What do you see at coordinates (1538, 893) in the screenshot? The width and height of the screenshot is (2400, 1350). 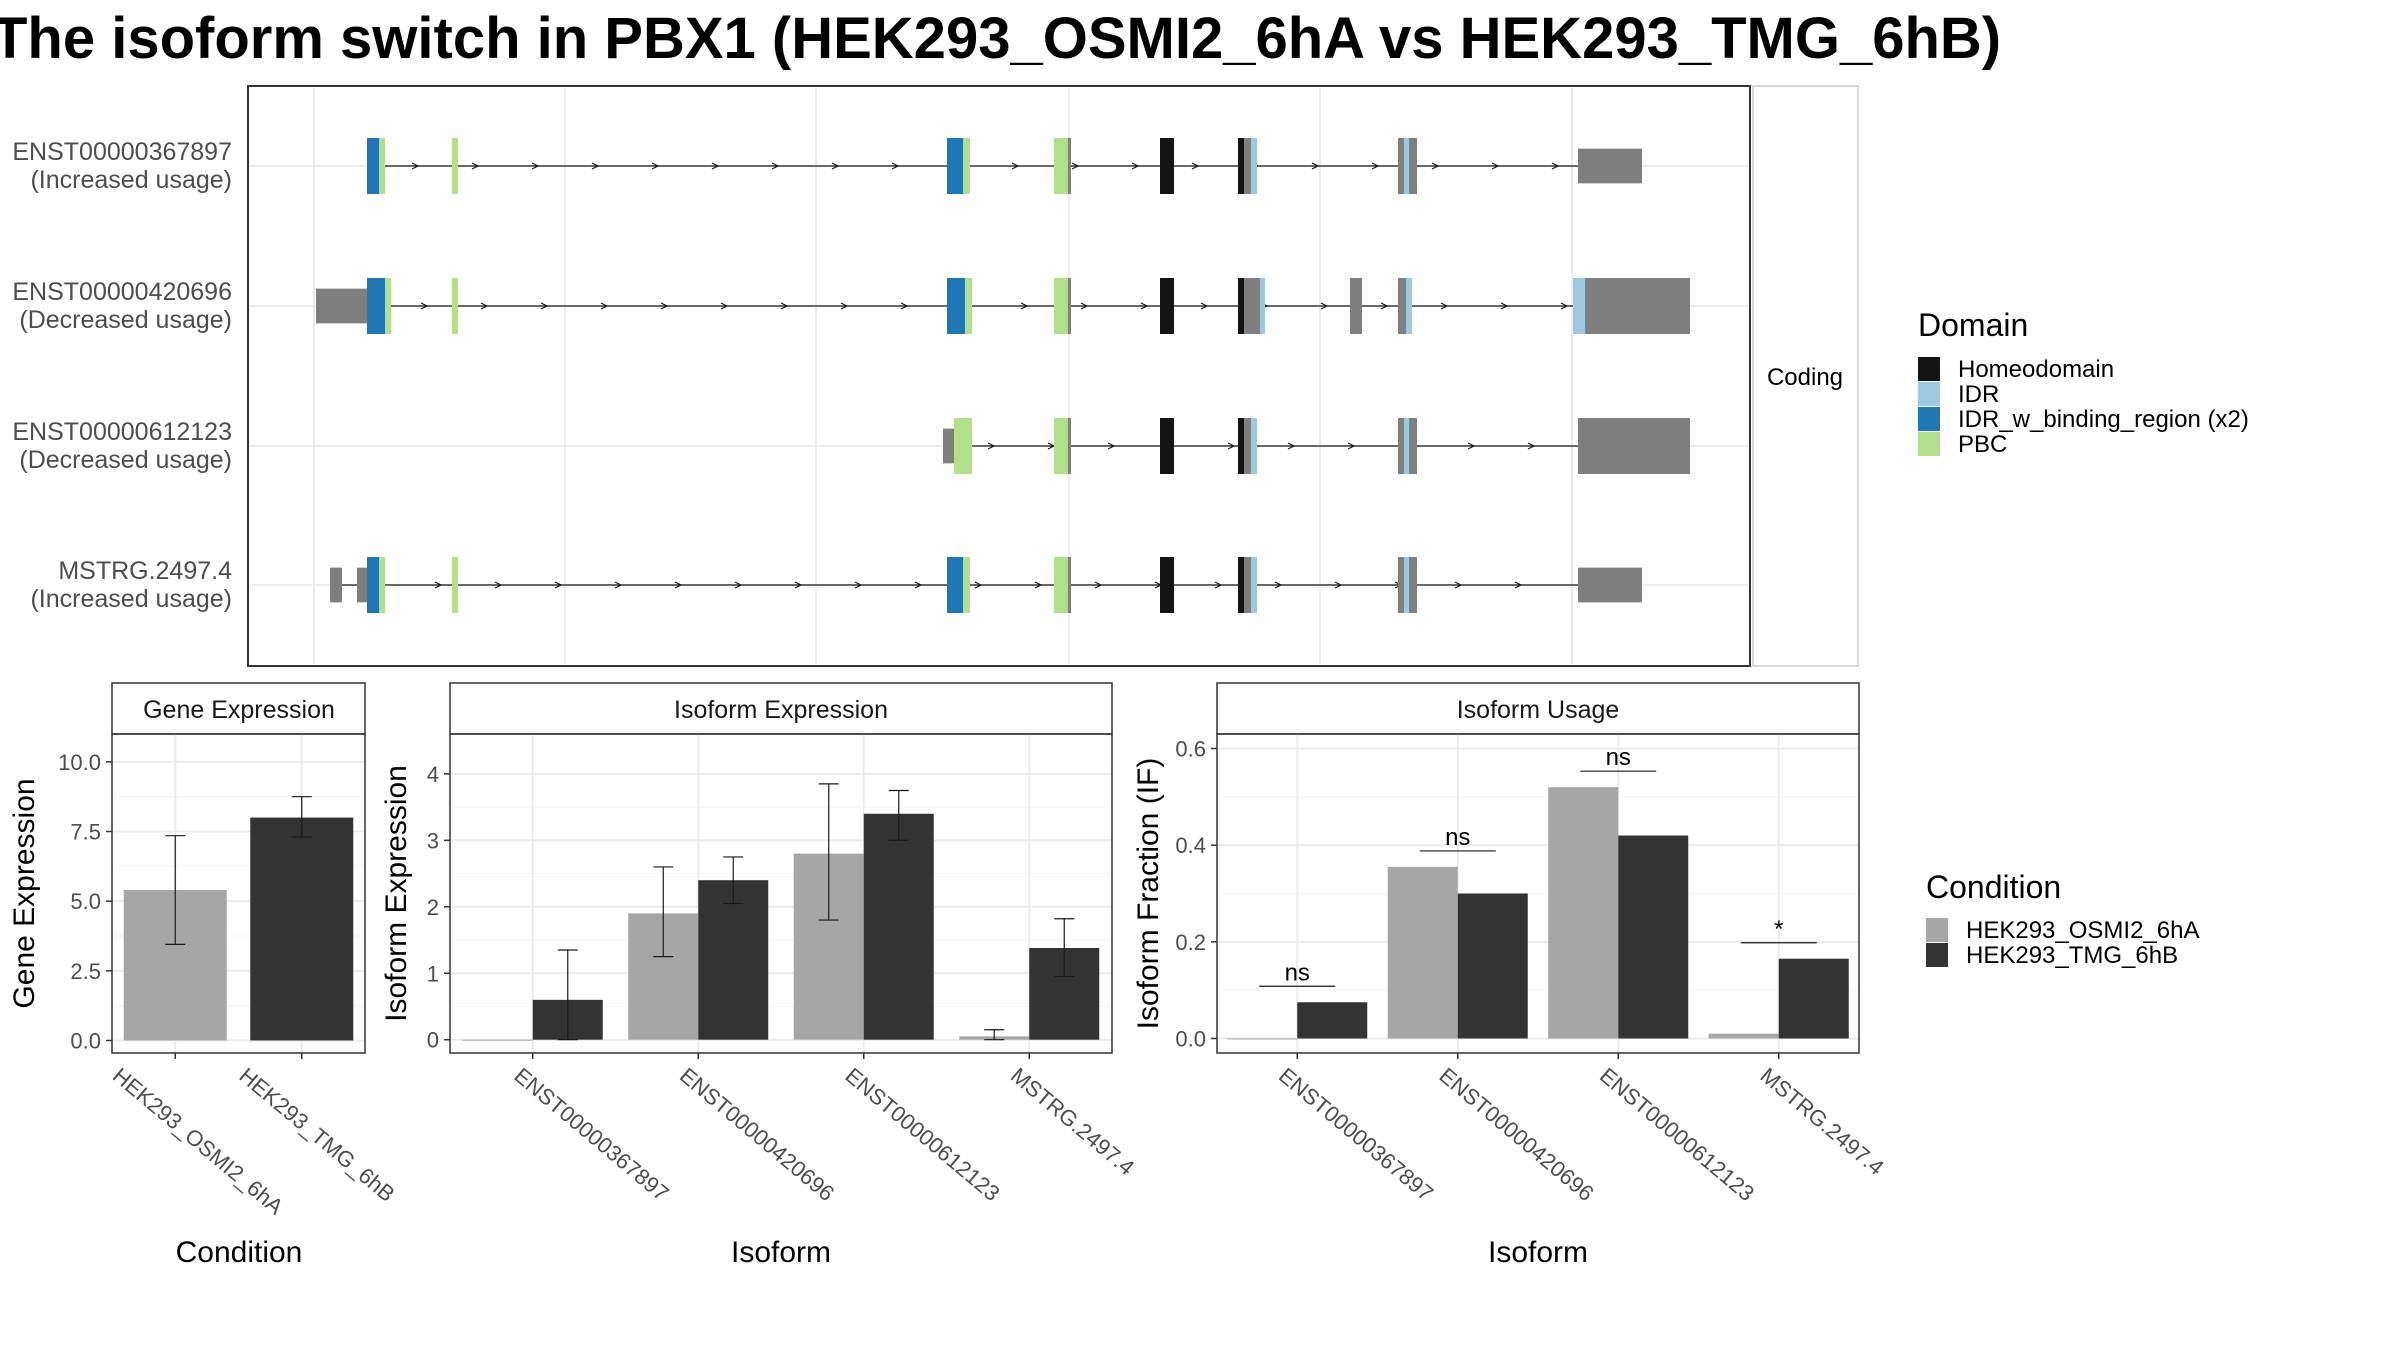 I see `panel-frame` at bounding box center [1538, 893].